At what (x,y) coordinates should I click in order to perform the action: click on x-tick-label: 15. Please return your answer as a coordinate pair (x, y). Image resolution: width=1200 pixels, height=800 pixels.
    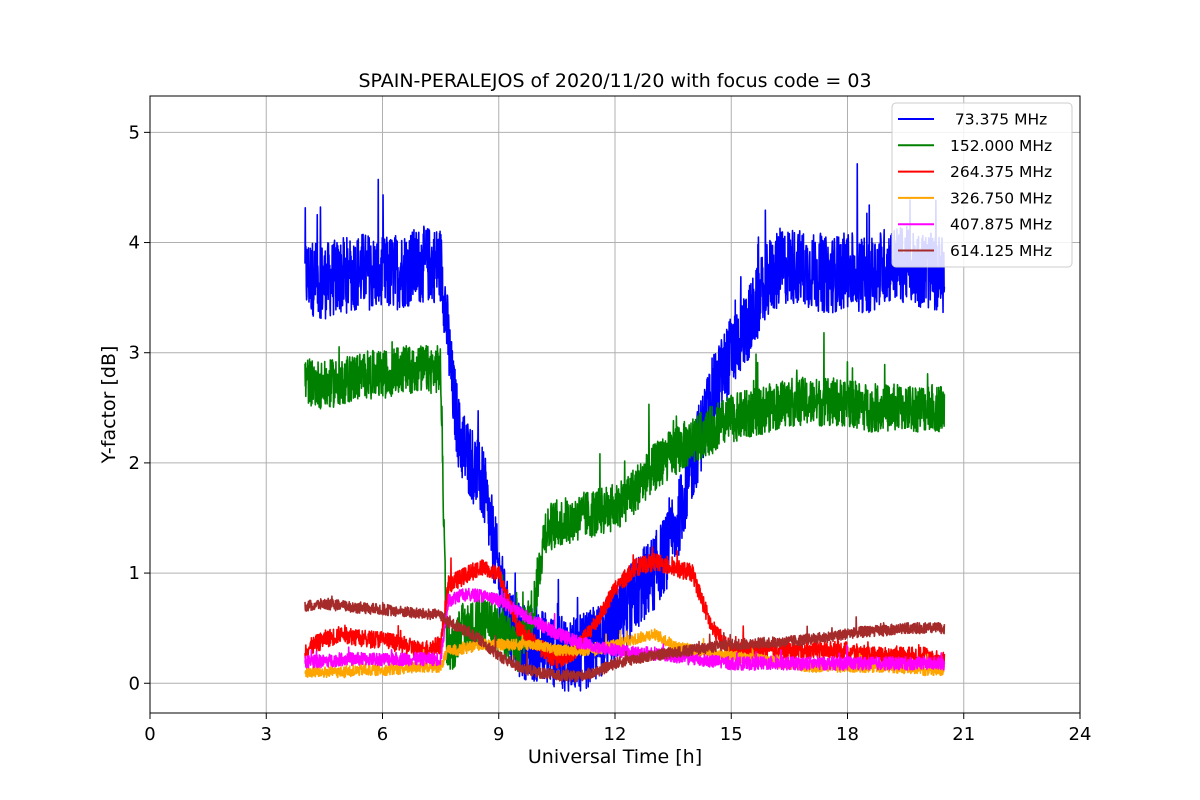
    Looking at the image, I should click on (731, 734).